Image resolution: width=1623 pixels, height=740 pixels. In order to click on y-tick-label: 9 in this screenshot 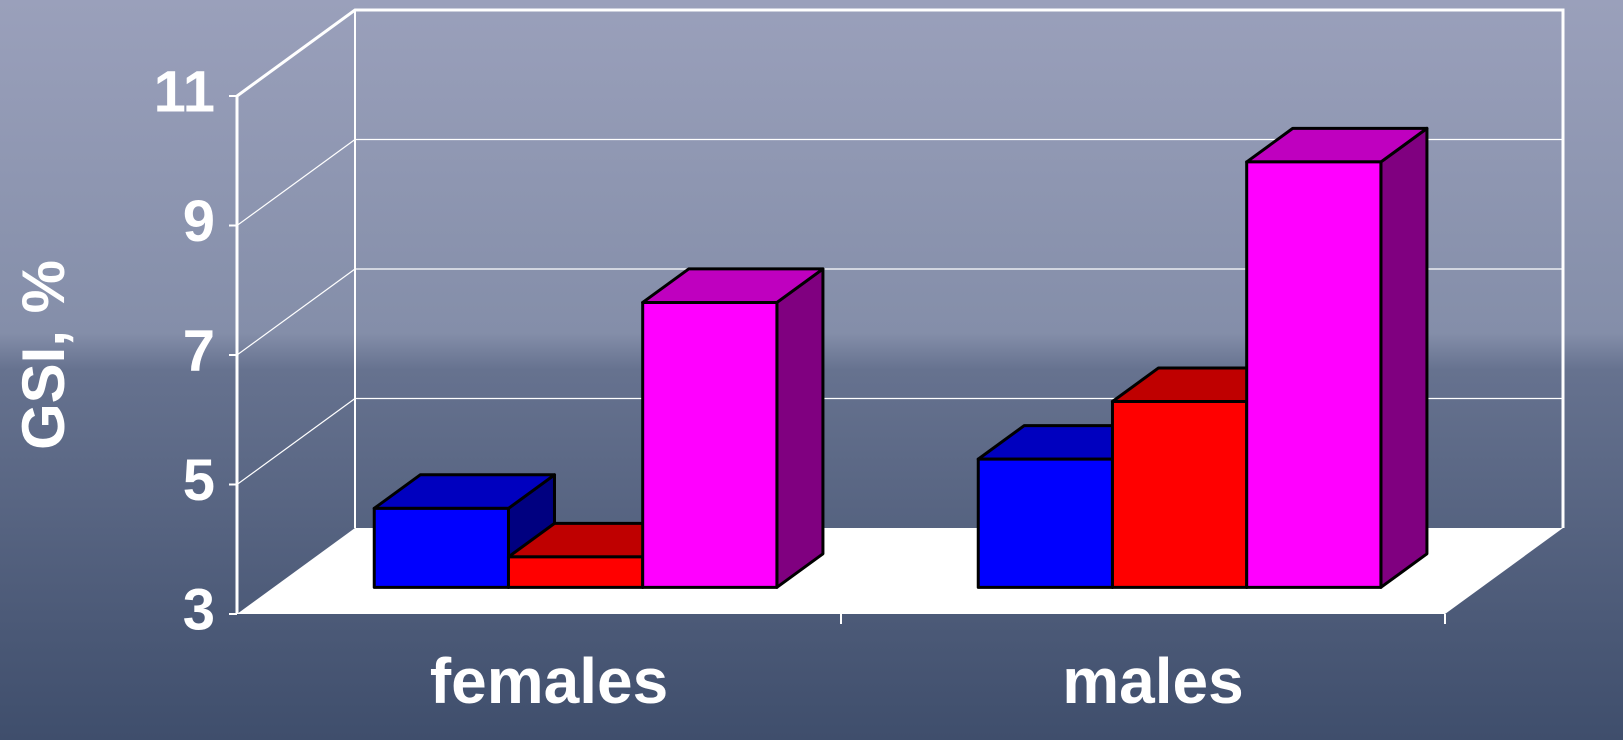, I will do `click(199, 221)`.